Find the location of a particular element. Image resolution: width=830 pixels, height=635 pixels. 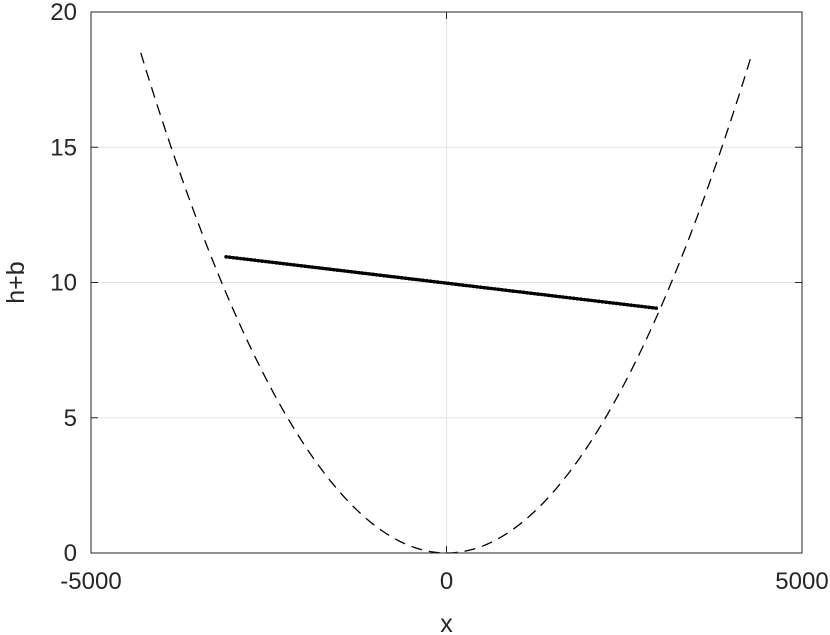

x-tick-label: 0 is located at coordinates (446, 581).